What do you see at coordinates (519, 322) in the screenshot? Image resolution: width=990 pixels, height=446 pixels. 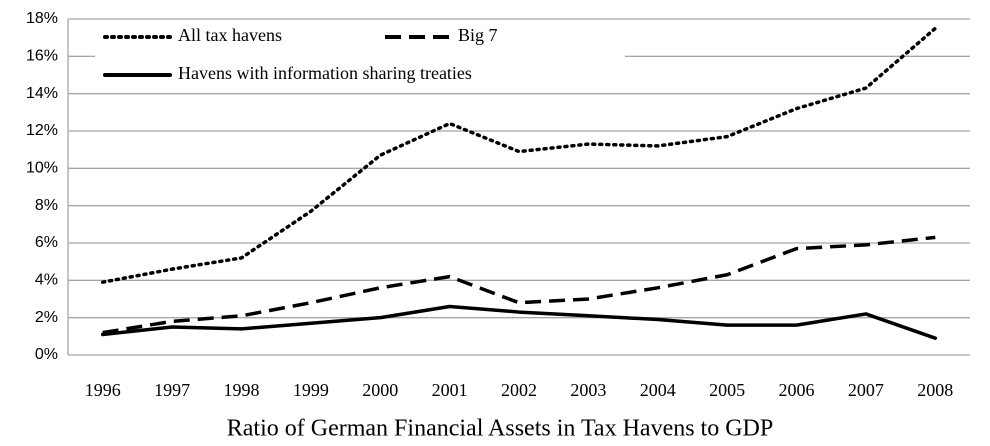 I see `series-line` at bounding box center [519, 322].